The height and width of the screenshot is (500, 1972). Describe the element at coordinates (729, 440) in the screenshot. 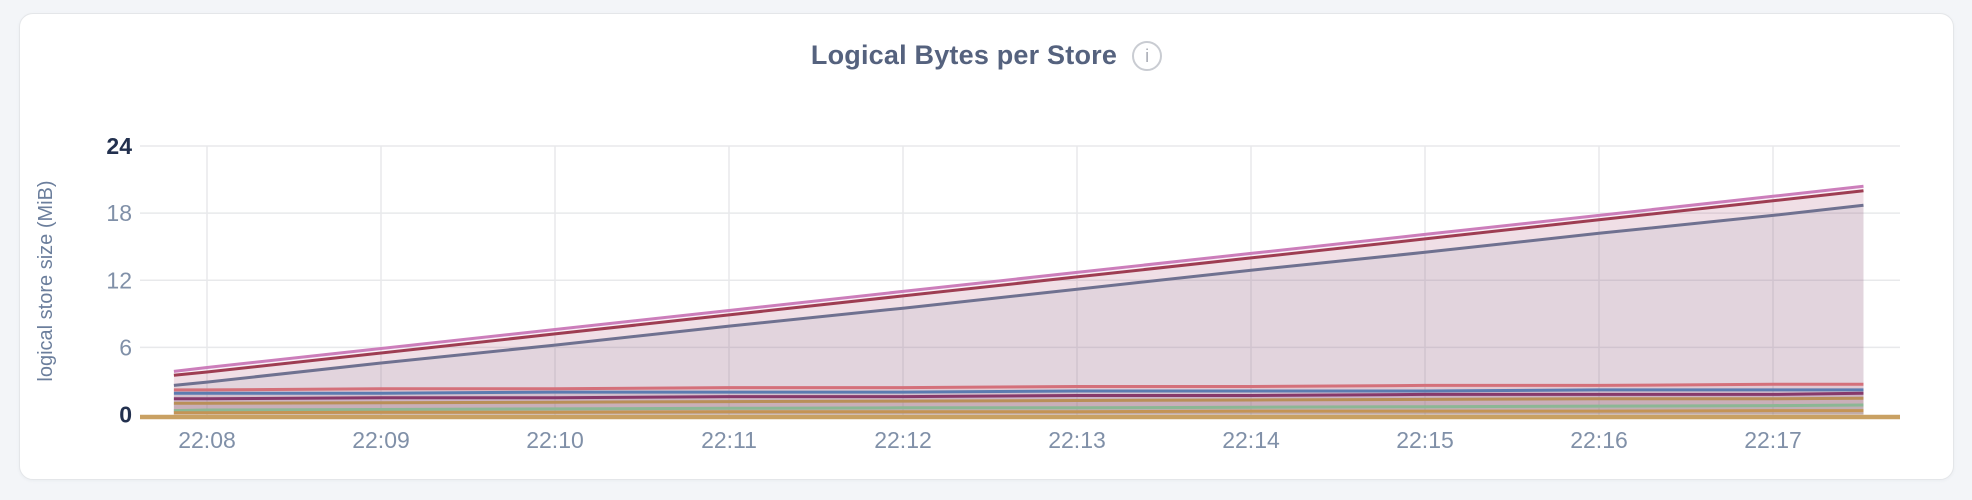

I see `x-tick-label: 22:11` at that location.